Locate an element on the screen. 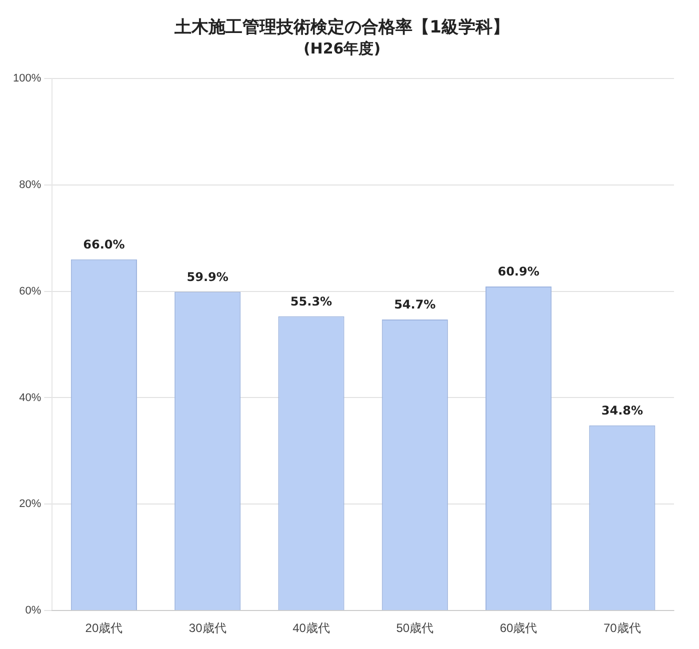 The height and width of the screenshot is (649, 699). data-label: 60.9% is located at coordinates (519, 271).